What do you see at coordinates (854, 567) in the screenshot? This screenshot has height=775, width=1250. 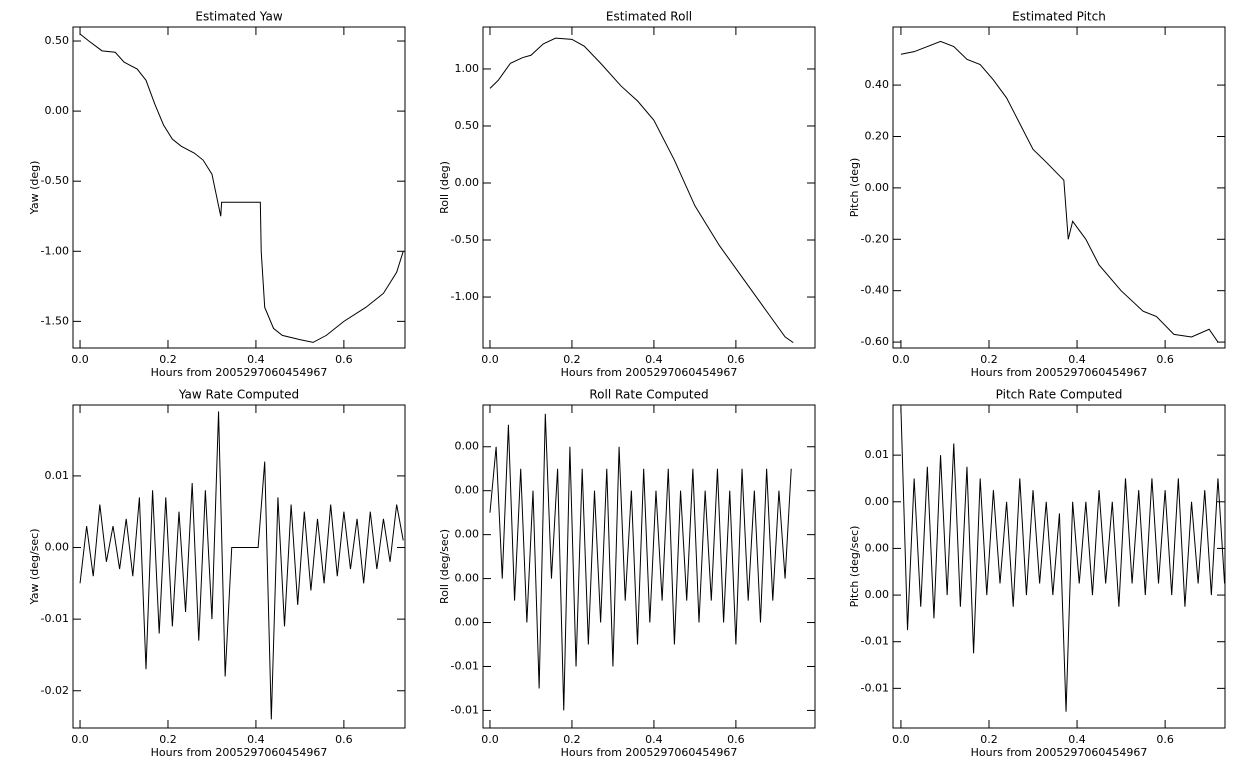 I see `y-axis-label: Pitch (deg/sec)` at bounding box center [854, 567].